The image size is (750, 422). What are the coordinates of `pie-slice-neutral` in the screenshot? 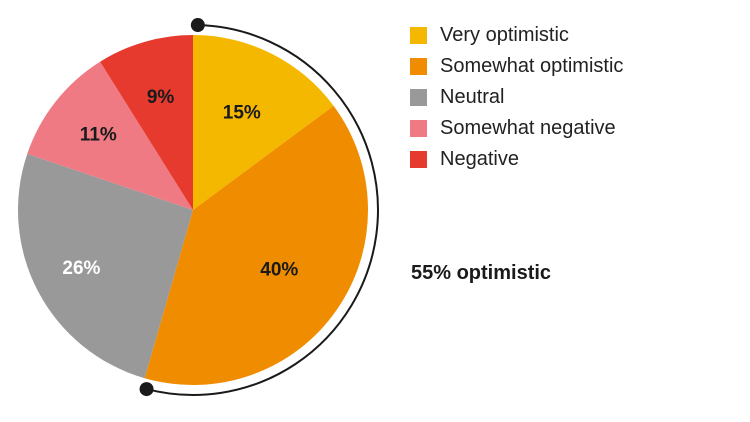 It's located at (106, 266).